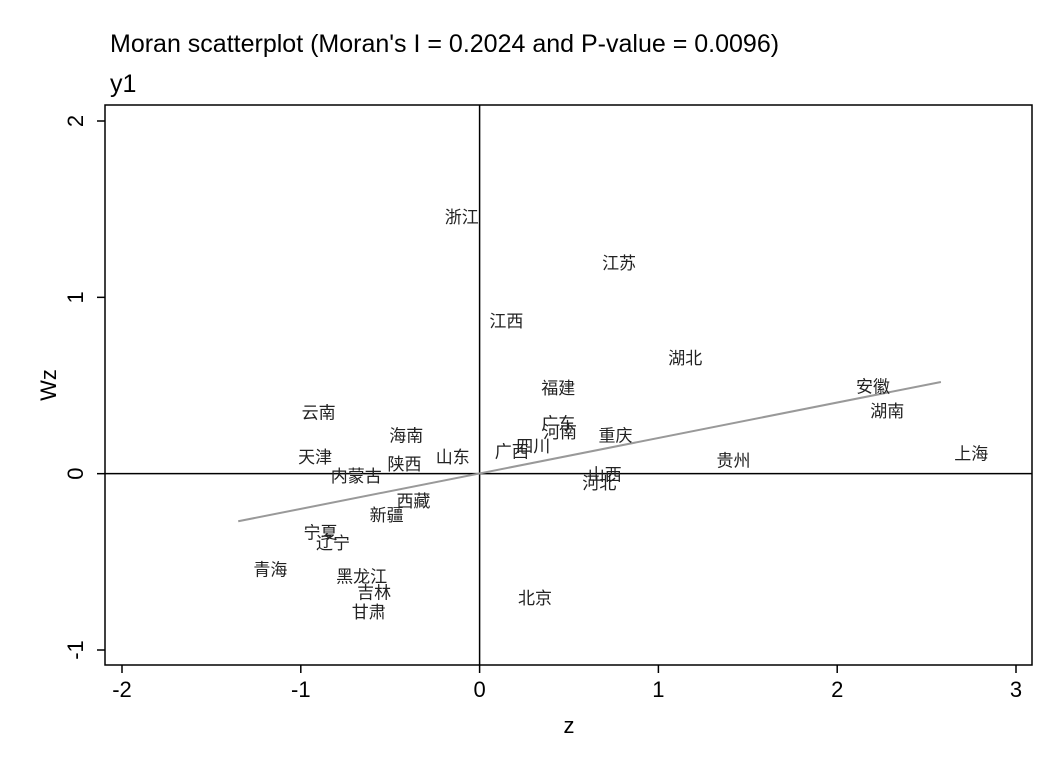  Describe the element at coordinates (873, 387) in the screenshot. I see `point-label: 安徽` at that location.